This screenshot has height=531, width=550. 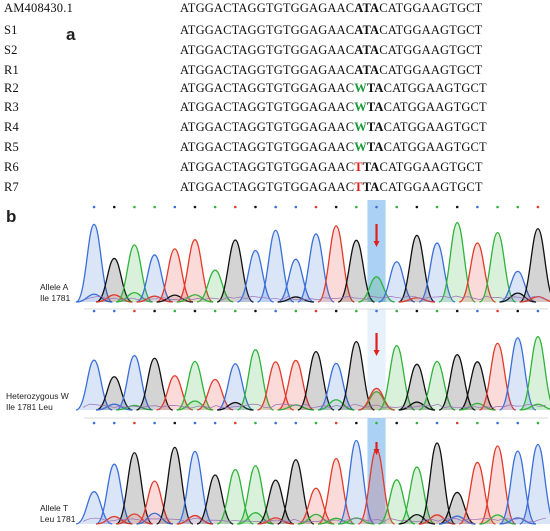 What do you see at coordinates (29, 407) in the screenshot?
I see `trace-label-line: Ile 1781 Leu` at bounding box center [29, 407].